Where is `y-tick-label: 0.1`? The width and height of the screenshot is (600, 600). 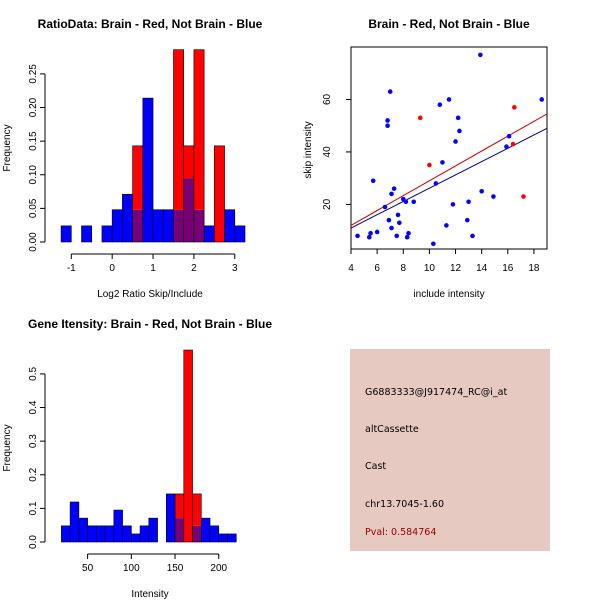
y-tick-label: 0.1 is located at coordinates (33, 508).